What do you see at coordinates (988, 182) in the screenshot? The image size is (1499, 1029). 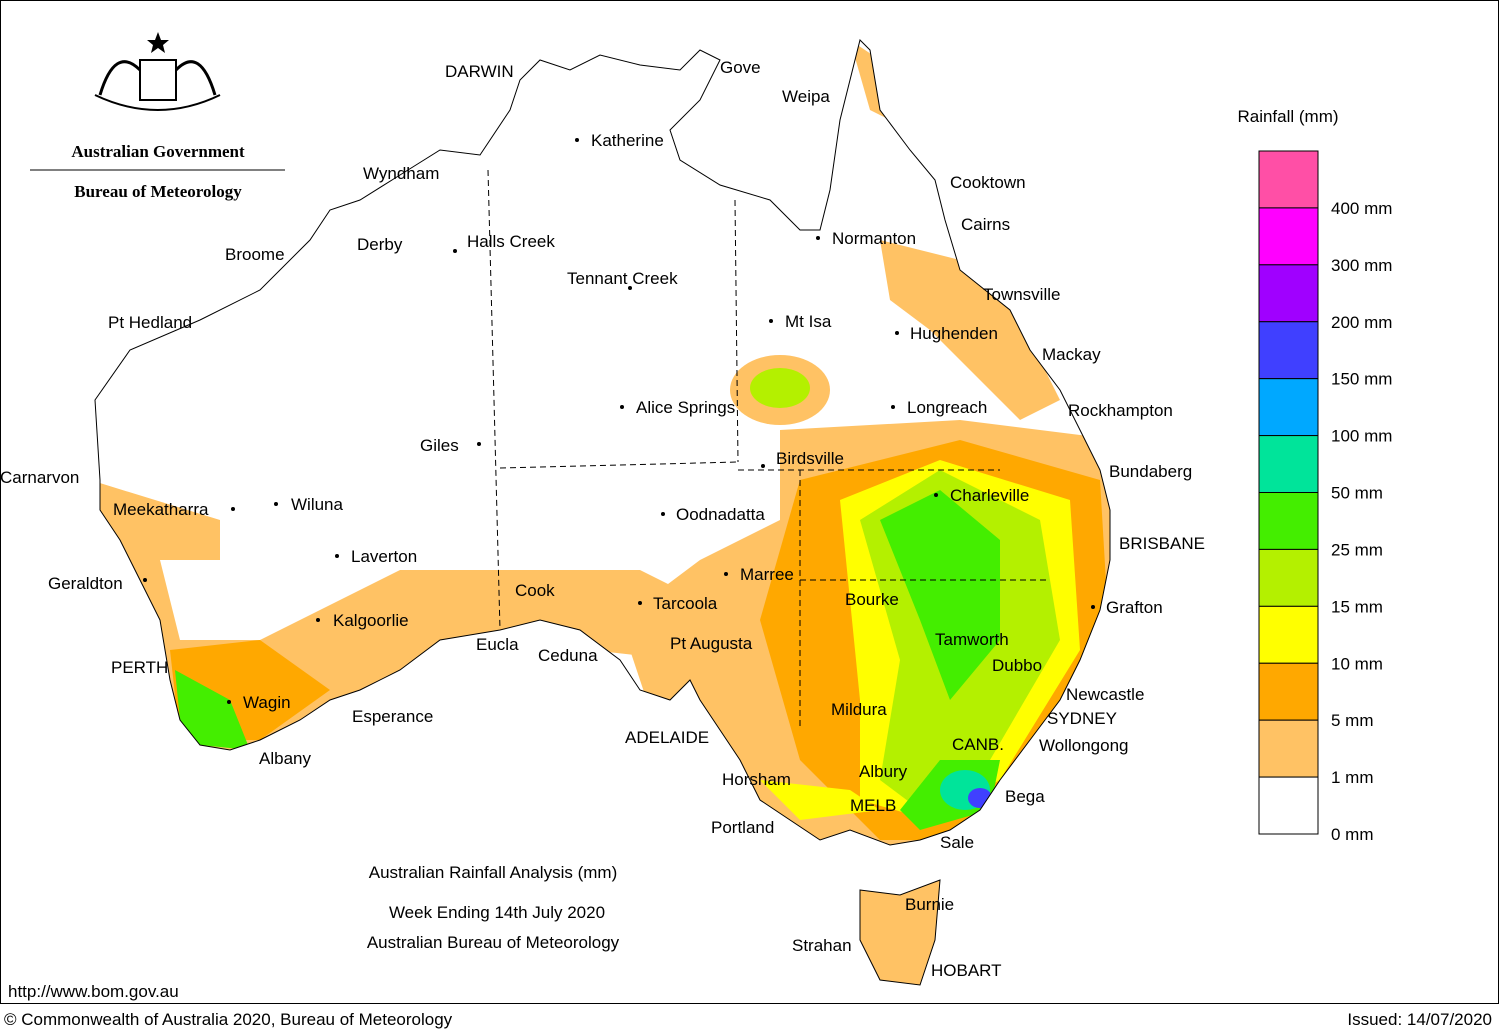 I see `place-label: Cooktown` at bounding box center [988, 182].